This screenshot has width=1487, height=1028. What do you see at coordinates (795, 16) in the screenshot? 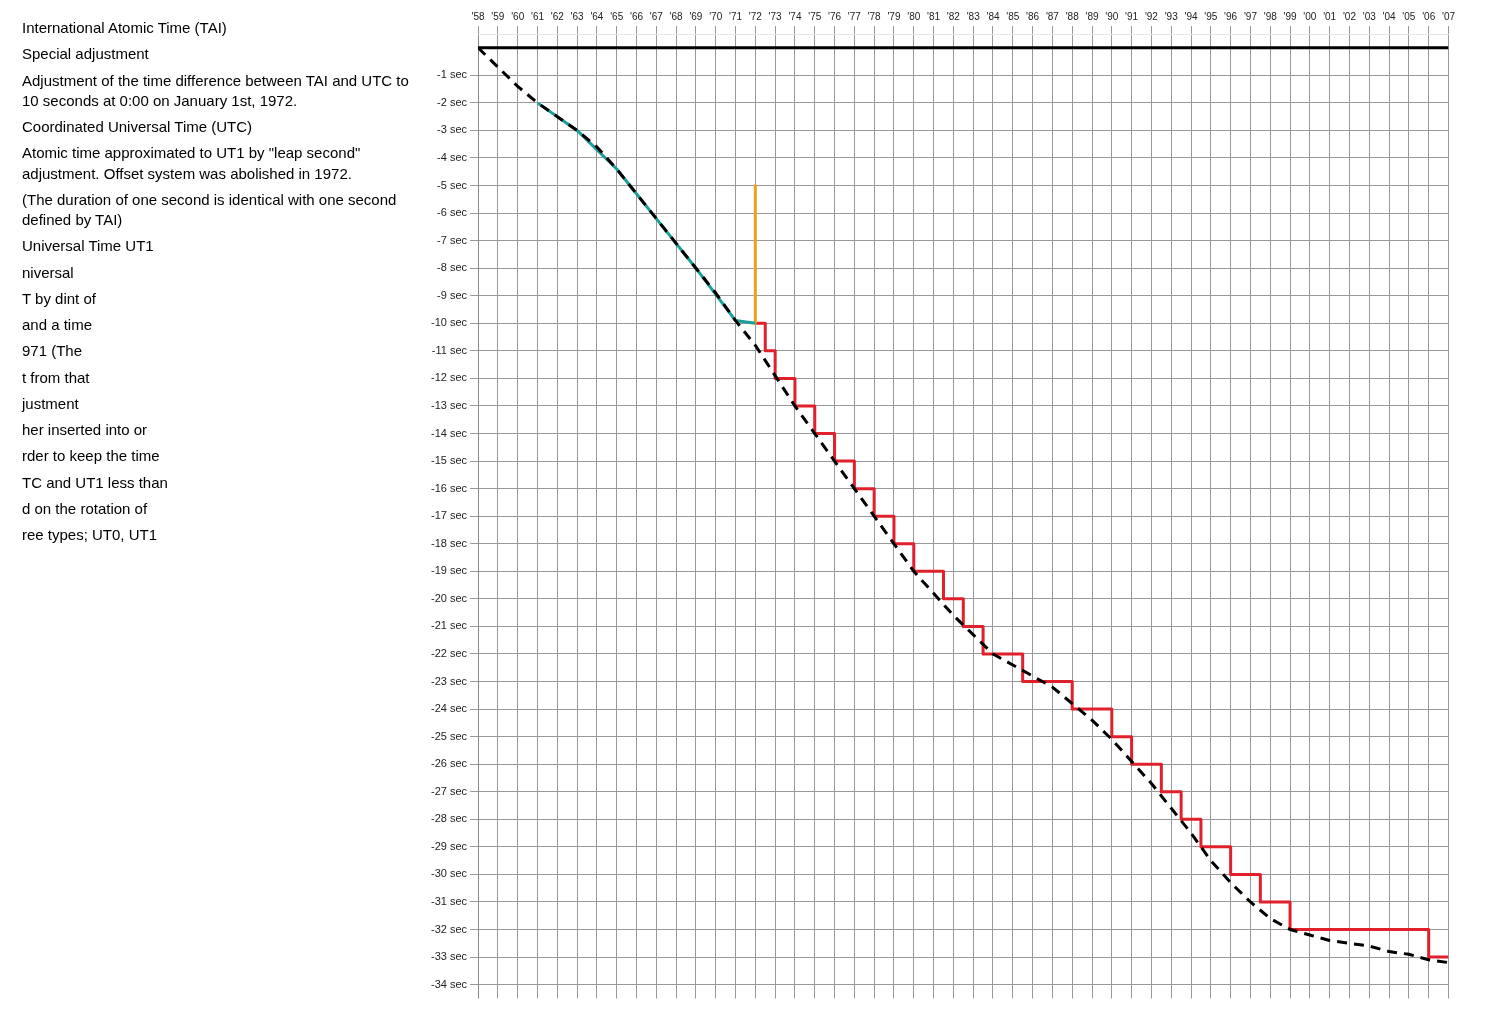
I see `x-tick-label: '74` at bounding box center [795, 16].